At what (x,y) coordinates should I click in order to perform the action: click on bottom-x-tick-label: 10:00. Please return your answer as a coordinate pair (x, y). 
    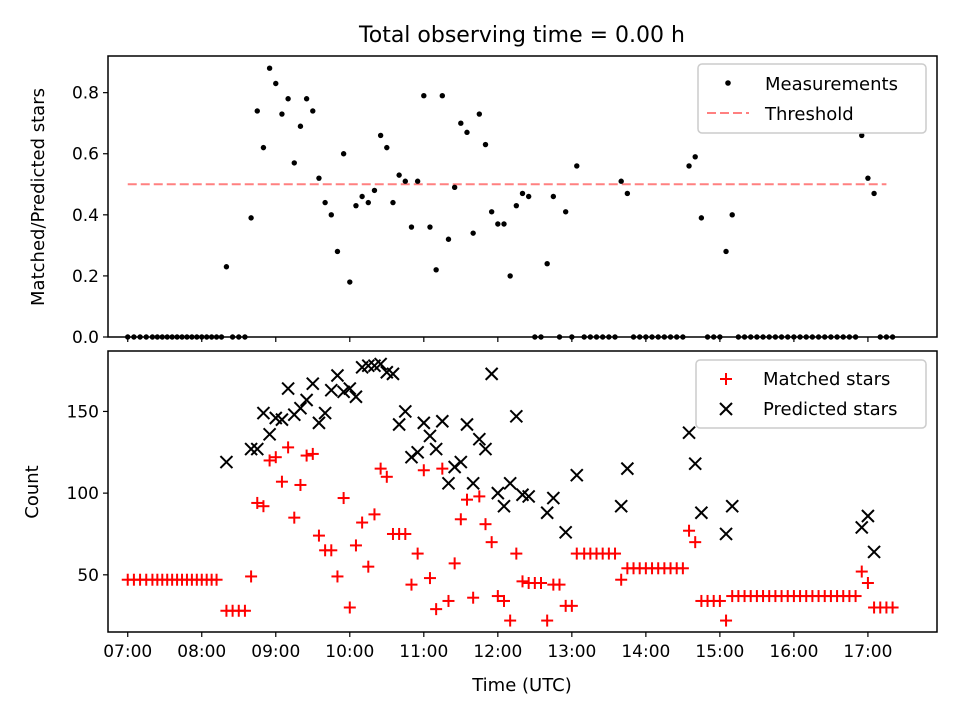
    Looking at the image, I should click on (349, 652).